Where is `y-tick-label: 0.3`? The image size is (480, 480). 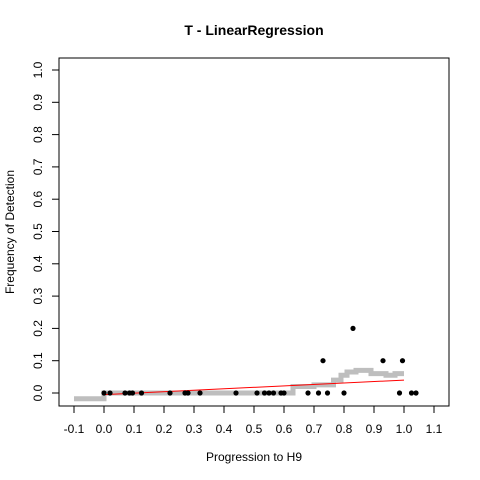 y-tick-label: 0.3 is located at coordinates (38, 295).